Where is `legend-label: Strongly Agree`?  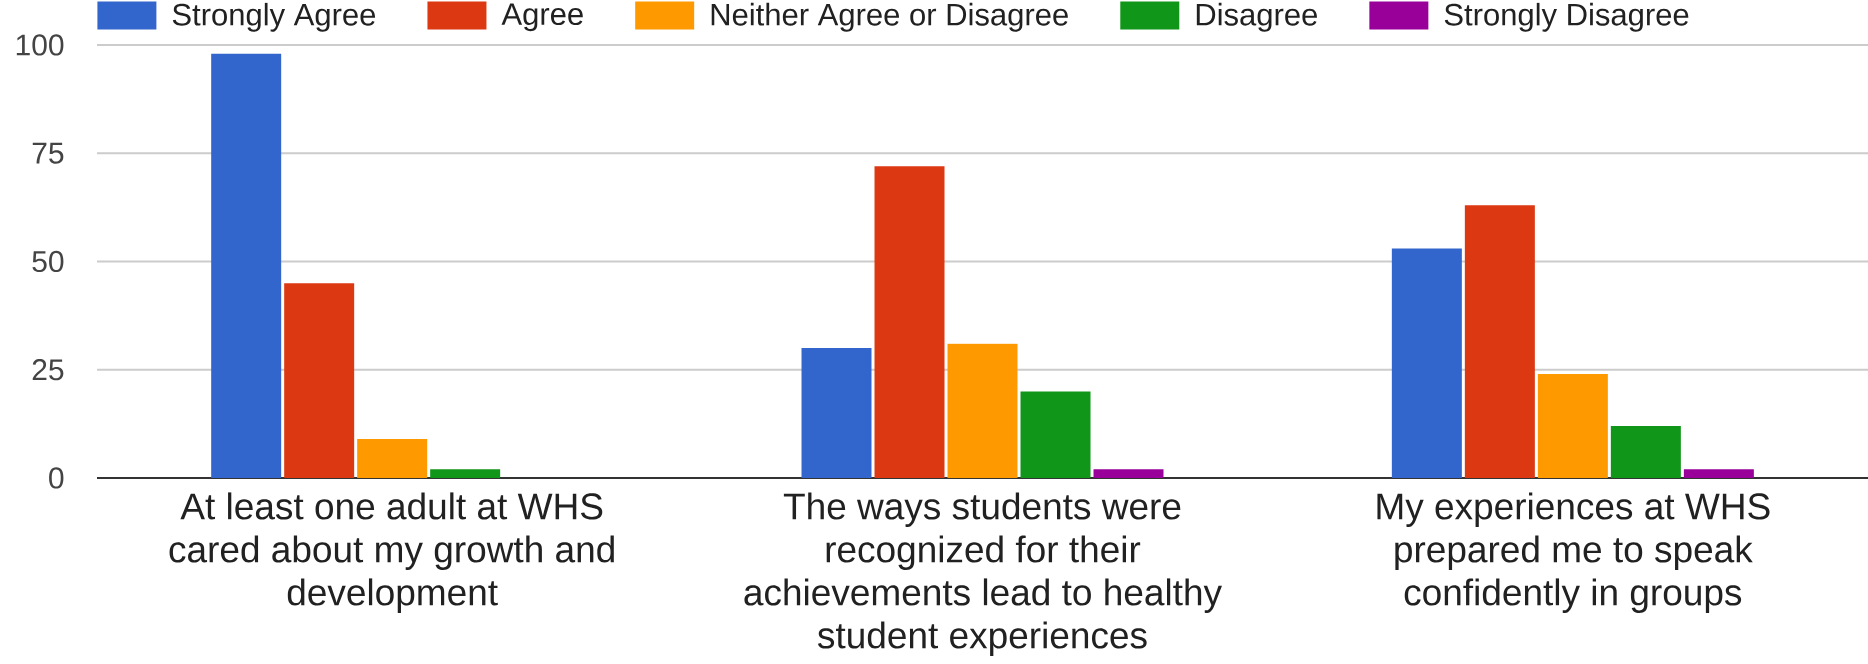 legend-label: Strongly Agree is located at coordinates (274, 17).